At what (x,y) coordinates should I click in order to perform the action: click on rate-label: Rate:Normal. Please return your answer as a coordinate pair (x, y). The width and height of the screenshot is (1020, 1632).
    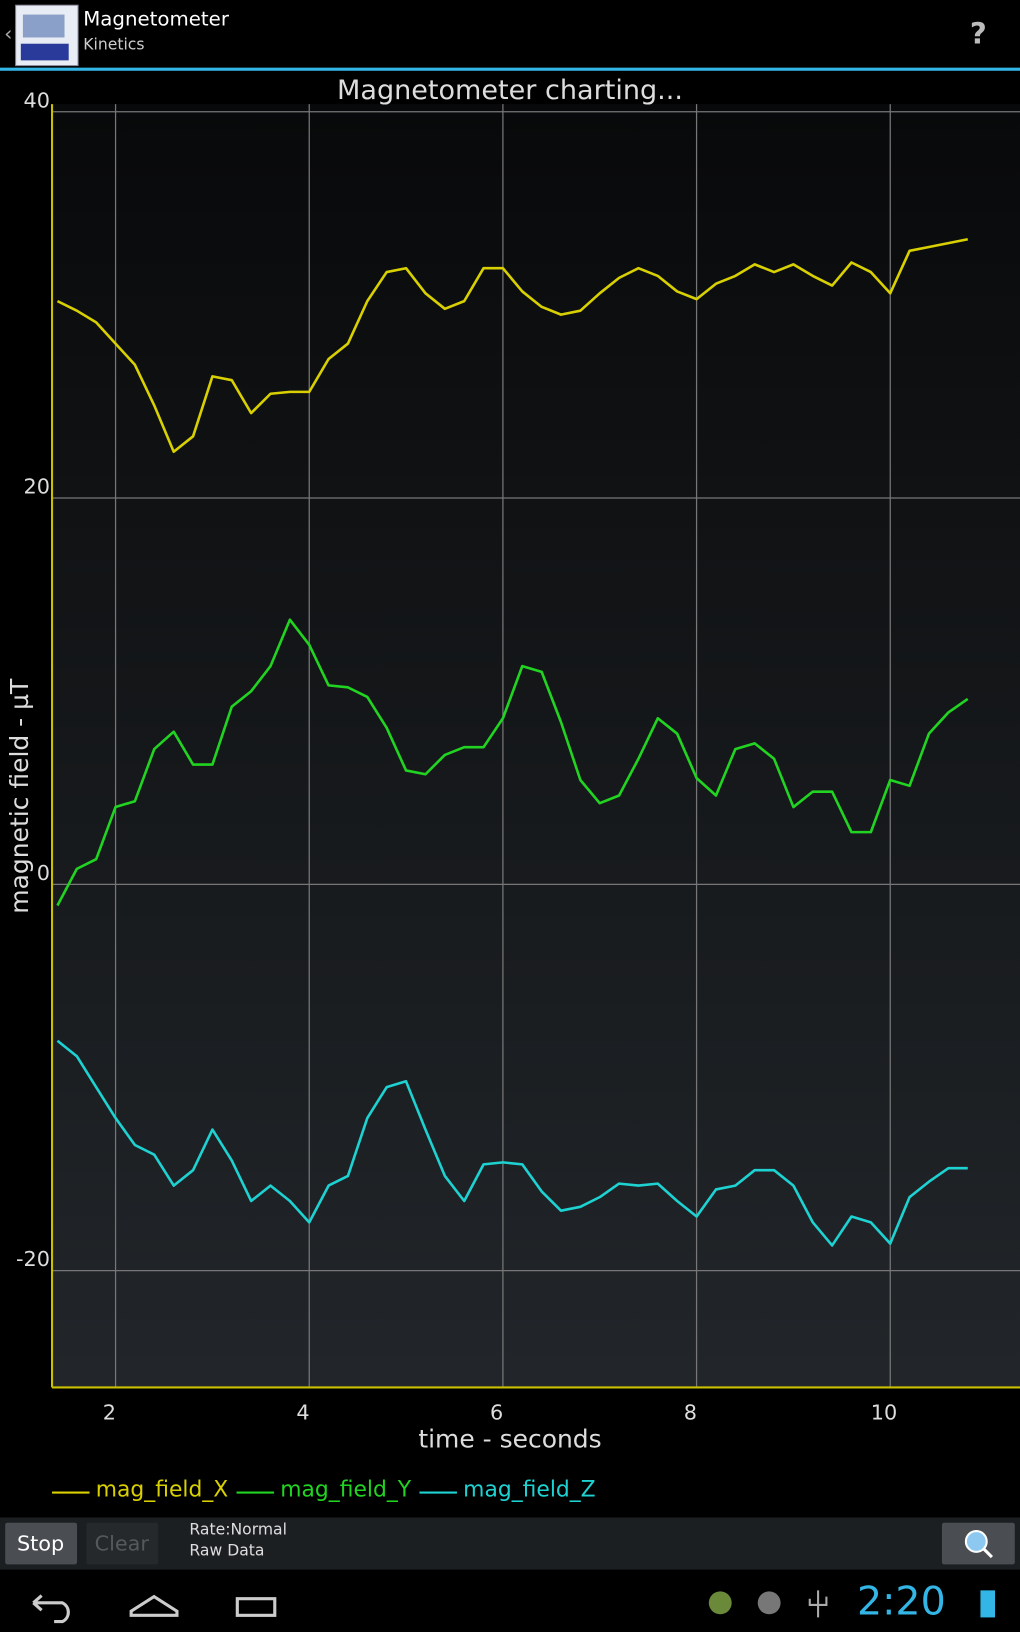
    Looking at the image, I should click on (238, 1530).